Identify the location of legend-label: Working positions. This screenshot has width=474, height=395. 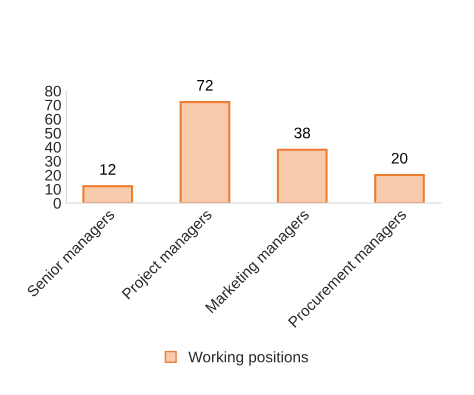
(248, 358).